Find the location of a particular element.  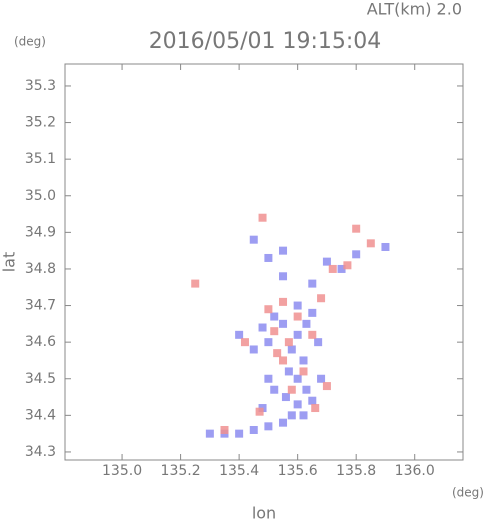

y-axis-label: lat is located at coordinates (9, 262).